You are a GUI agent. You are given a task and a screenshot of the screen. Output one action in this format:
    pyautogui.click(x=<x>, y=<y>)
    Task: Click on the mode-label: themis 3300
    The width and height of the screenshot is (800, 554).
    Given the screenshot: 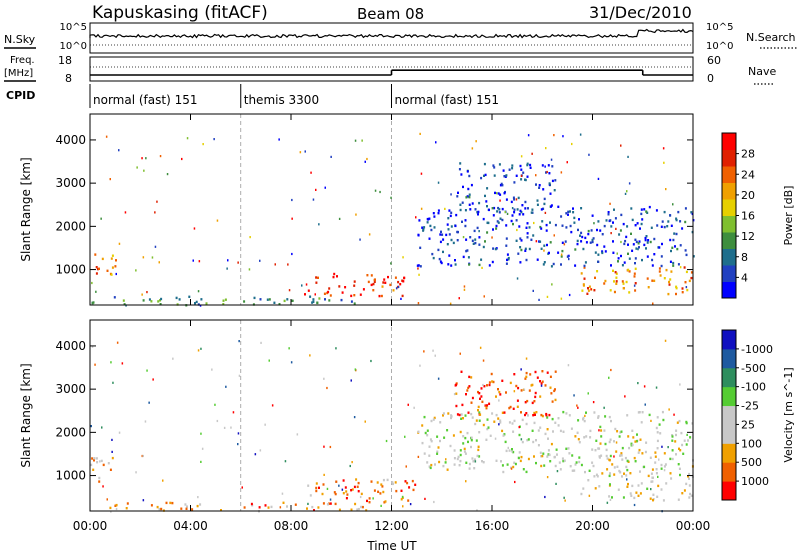 What is the action you would take?
    pyautogui.click(x=281, y=100)
    